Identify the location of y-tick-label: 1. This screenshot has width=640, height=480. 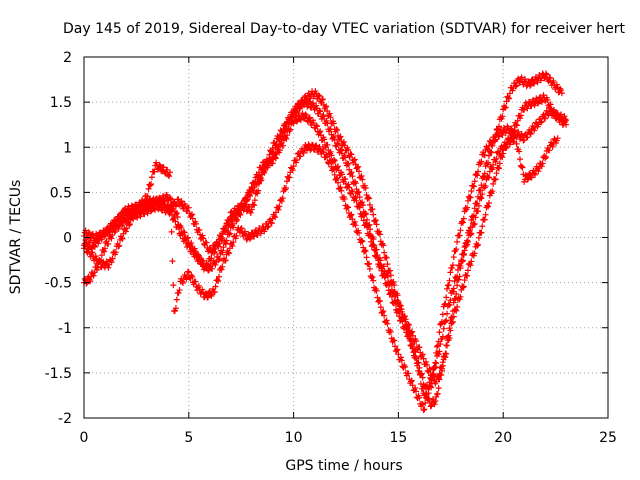
(67, 148).